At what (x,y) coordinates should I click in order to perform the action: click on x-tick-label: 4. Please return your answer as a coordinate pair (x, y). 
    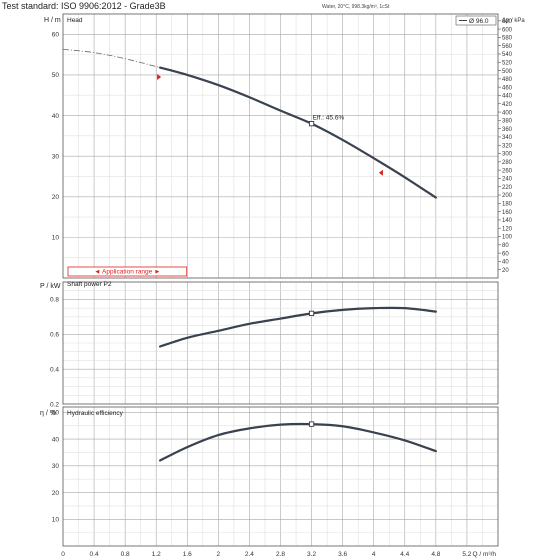
    Looking at the image, I should click on (374, 554).